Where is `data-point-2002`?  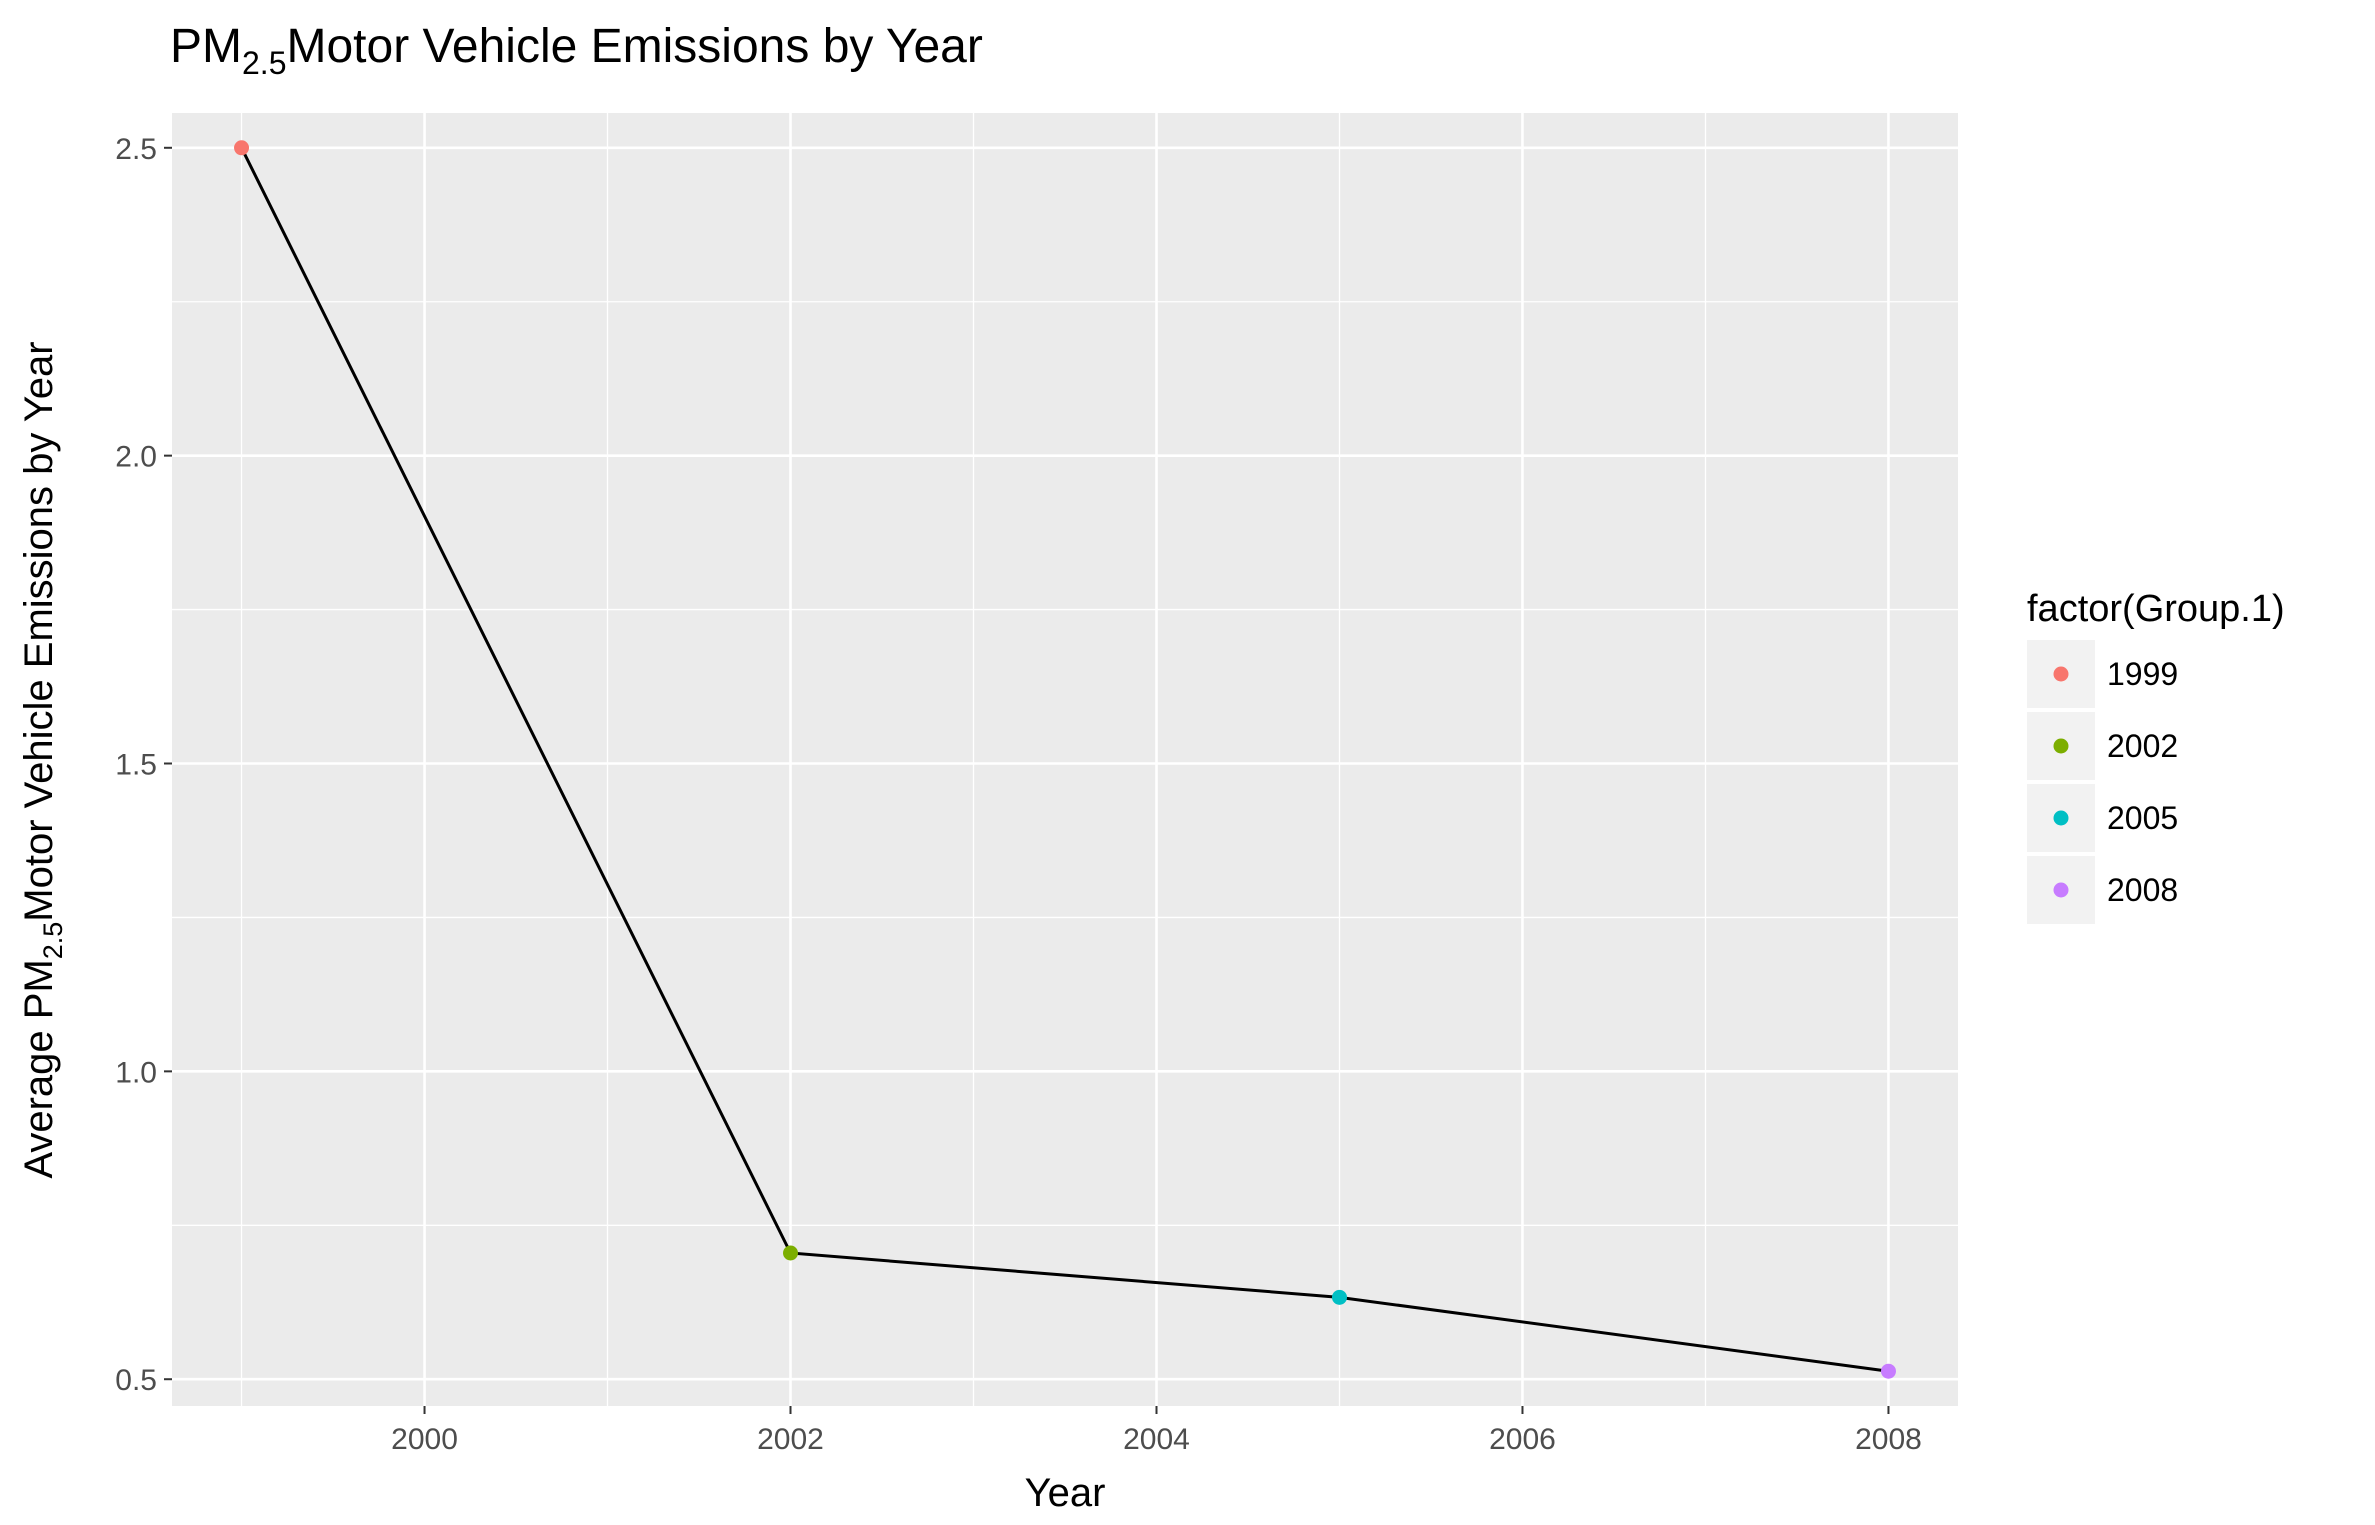 data-point-2002 is located at coordinates (791, 1253).